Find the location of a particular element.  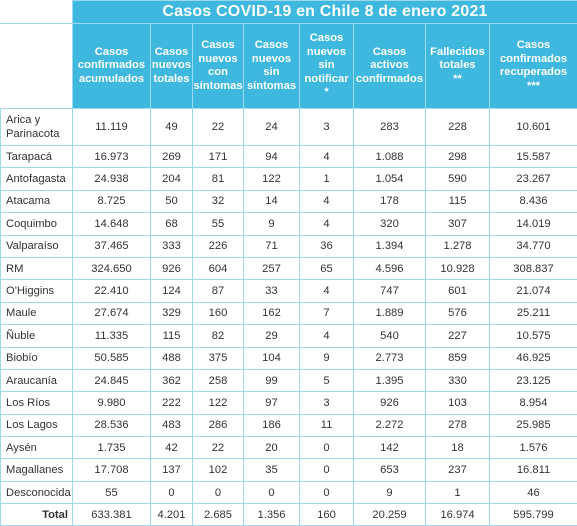

region-name: Valparaíso is located at coordinates (37, 246).